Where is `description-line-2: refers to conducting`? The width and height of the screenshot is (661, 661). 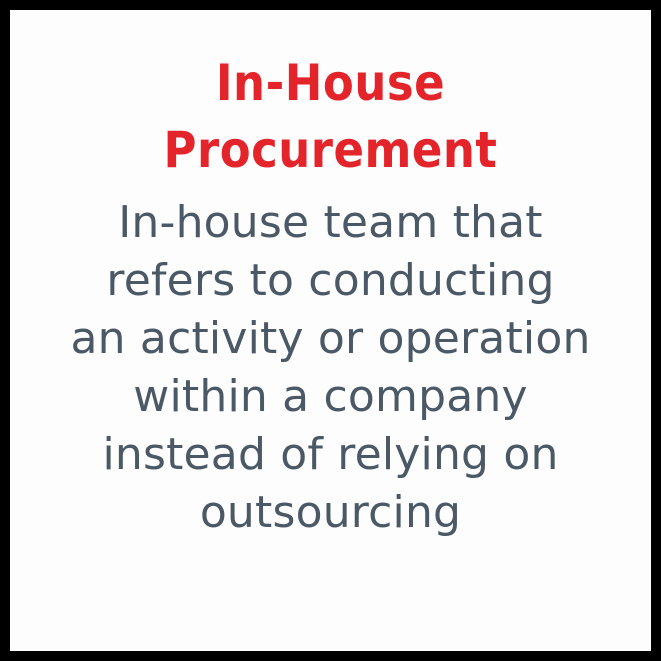 description-line-2: refers to conducting is located at coordinates (330, 280).